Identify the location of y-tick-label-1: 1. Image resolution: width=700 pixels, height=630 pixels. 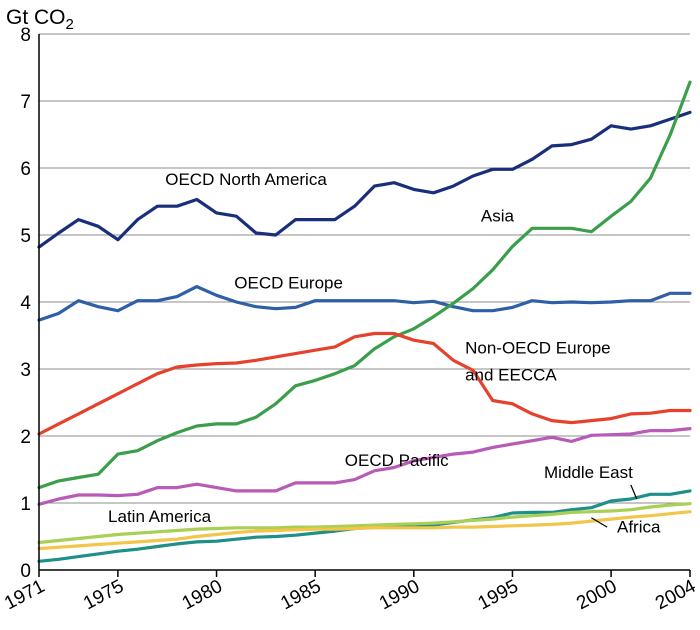
(25, 504).